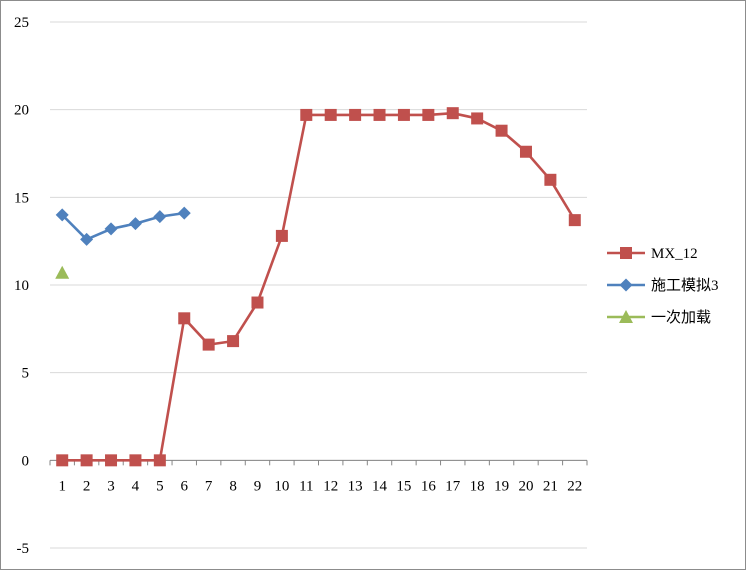 This screenshot has width=746, height=570. I want to click on y-tick-label: 10, so click(21, 286).